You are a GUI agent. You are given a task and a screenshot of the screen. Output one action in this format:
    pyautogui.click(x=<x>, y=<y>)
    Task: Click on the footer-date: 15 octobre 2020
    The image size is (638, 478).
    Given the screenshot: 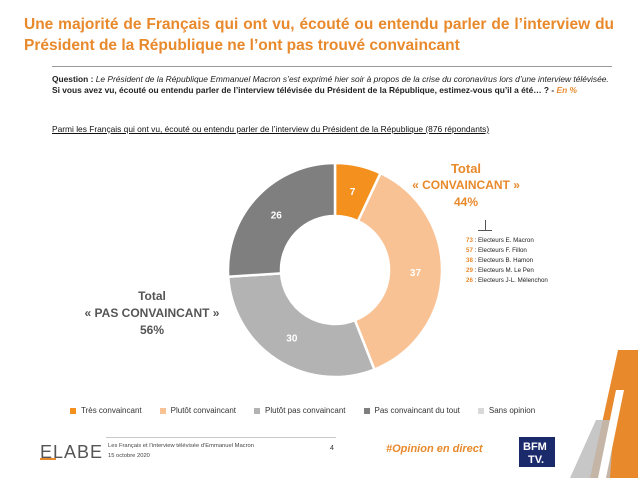 What is the action you would take?
    pyautogui.click(x=129, y=456)
    